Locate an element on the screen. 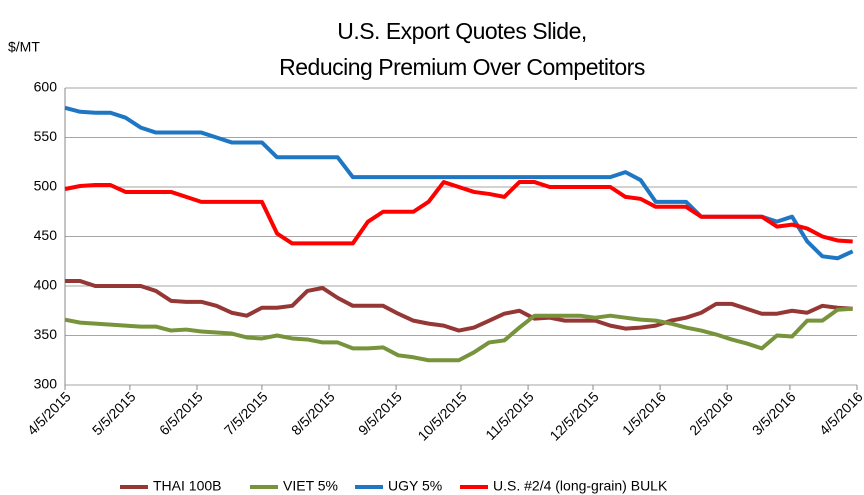  x-tick-label: 7/5/2015 is located at coordinates (246, 413).